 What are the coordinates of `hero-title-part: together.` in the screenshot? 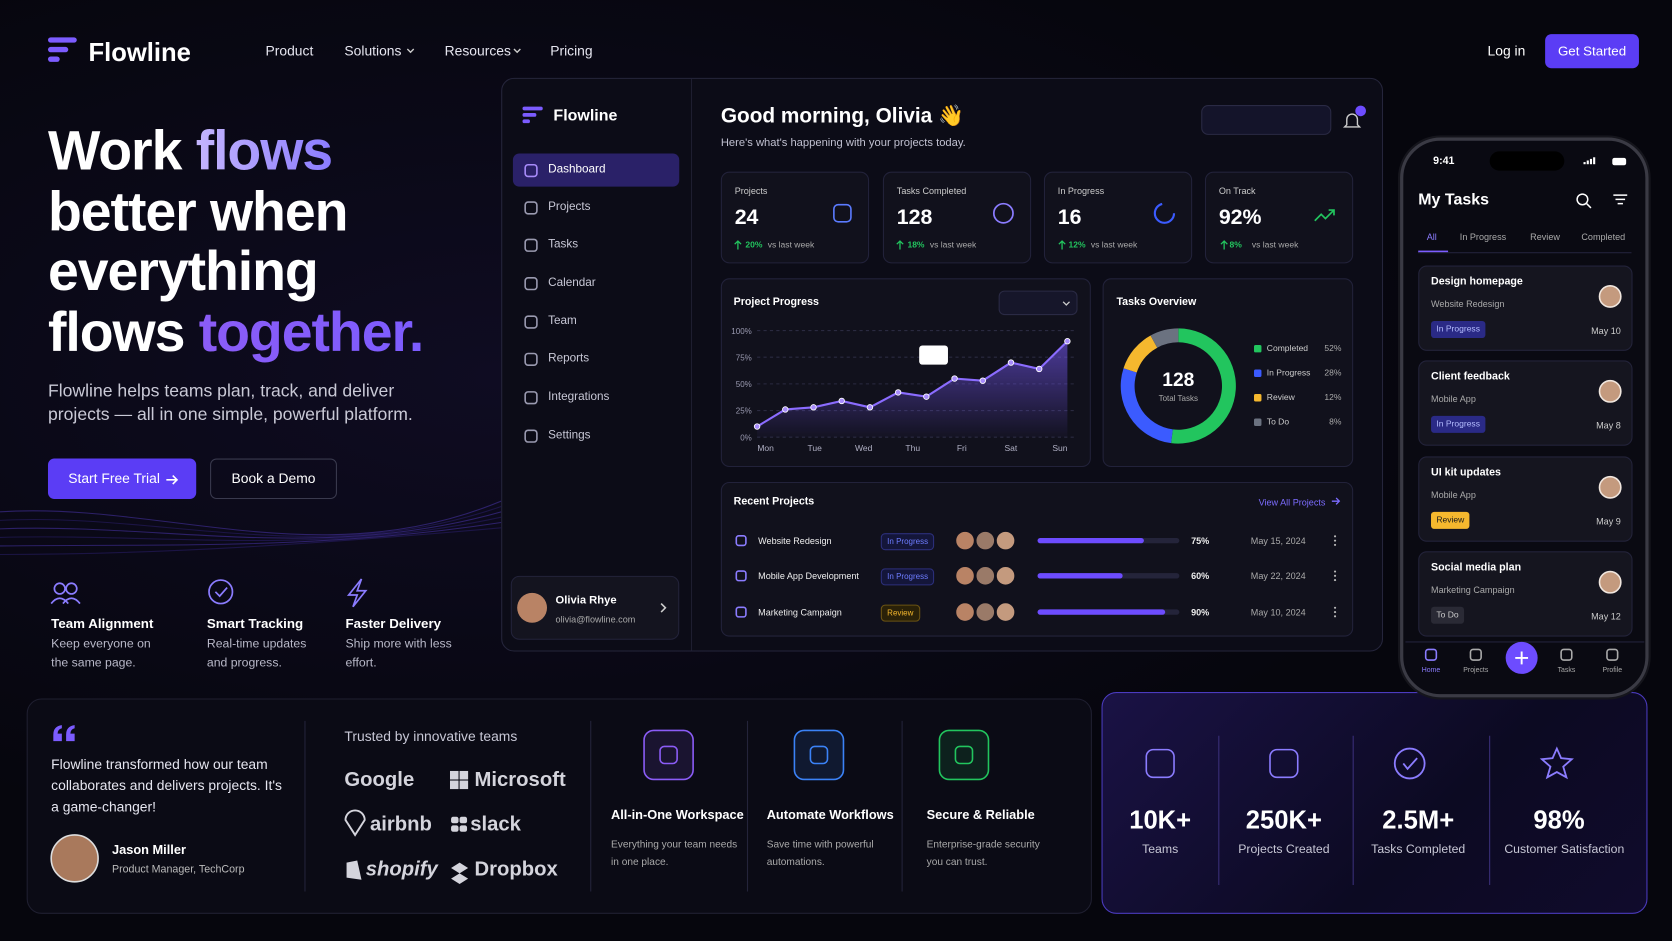 It's located at (311, 332).